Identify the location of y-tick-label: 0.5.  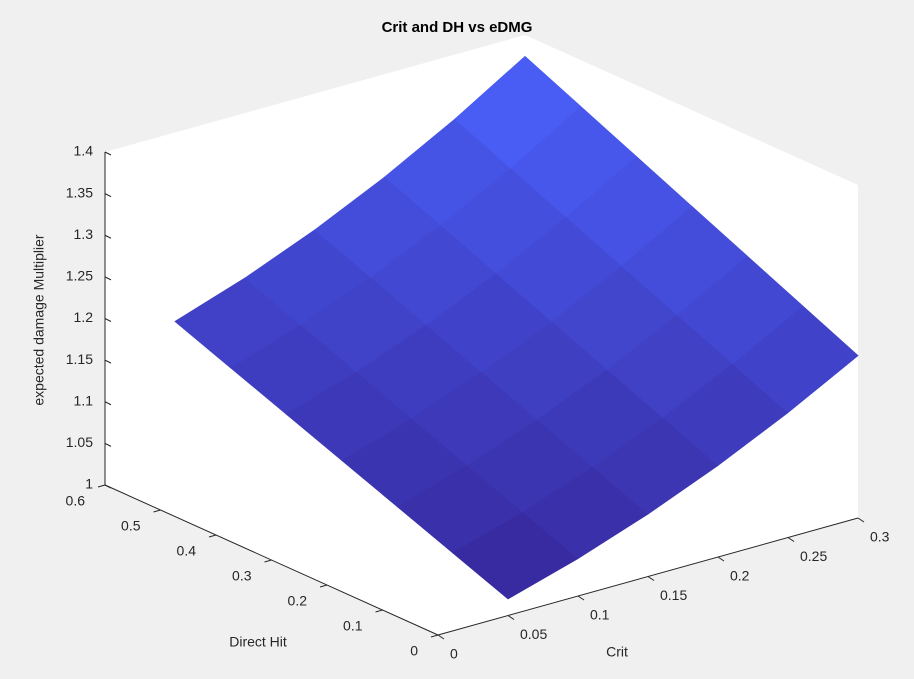
(131, 526).